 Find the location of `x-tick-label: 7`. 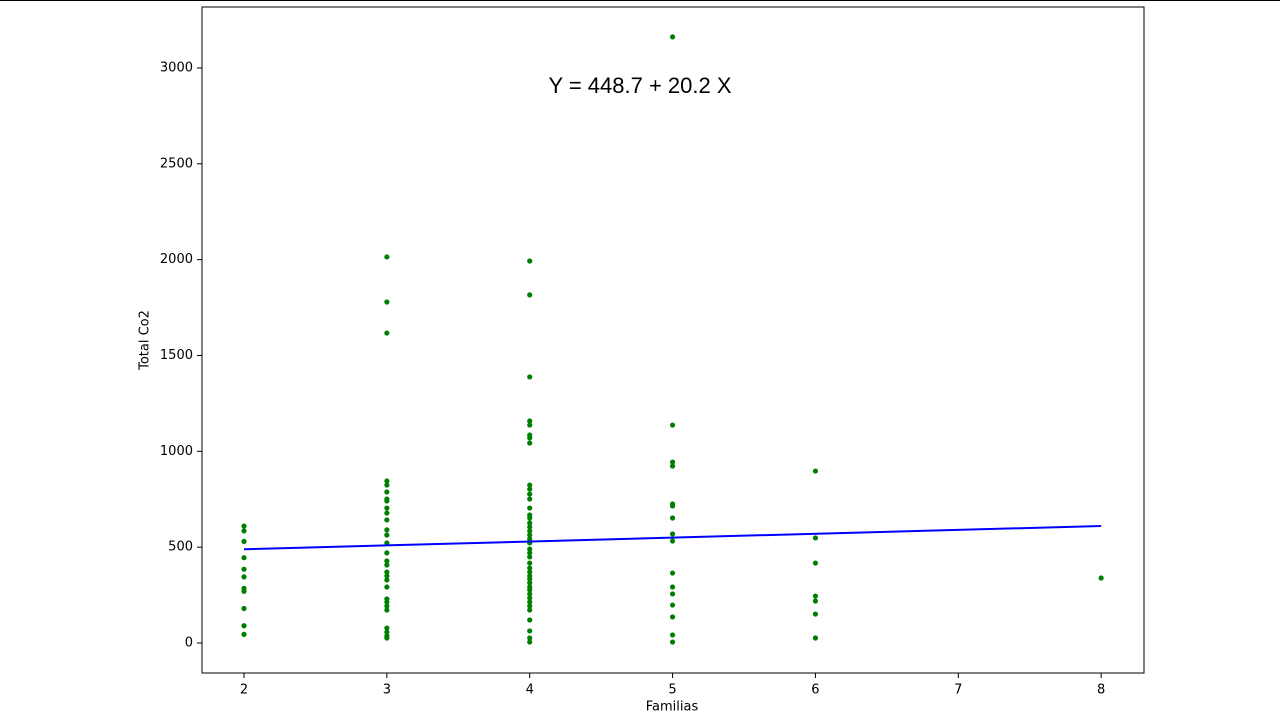

x-tick-label: 7 is located at coordinates (958, 690).